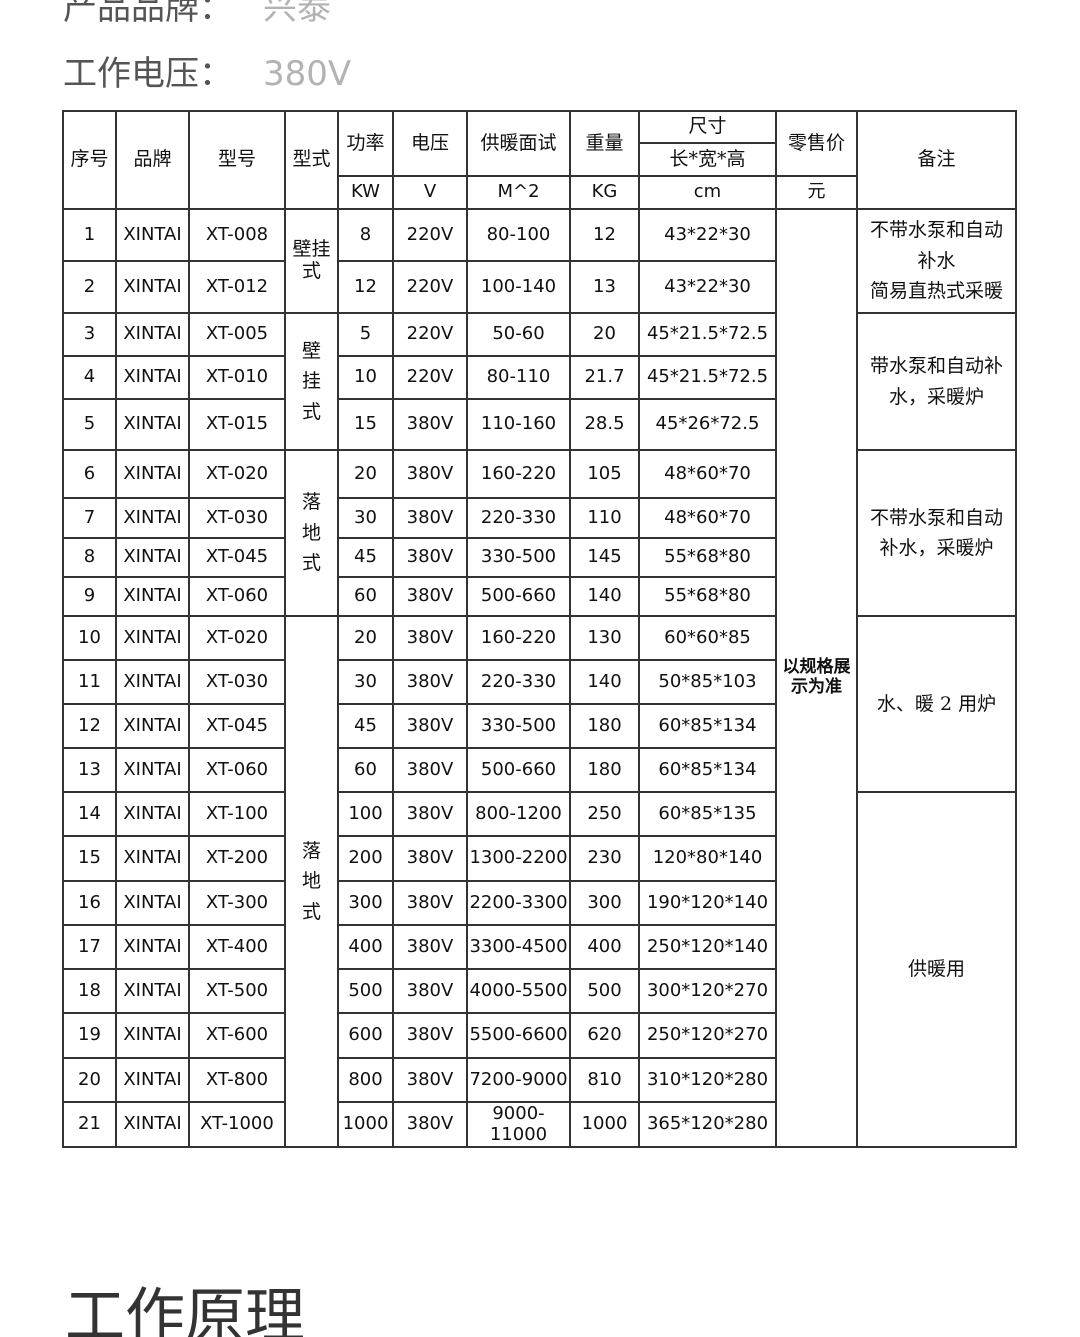  What do you see at coordinates (707, 287) in the screenshot?
I see `cell: 43*22*30` at bounding box center [707, 287].